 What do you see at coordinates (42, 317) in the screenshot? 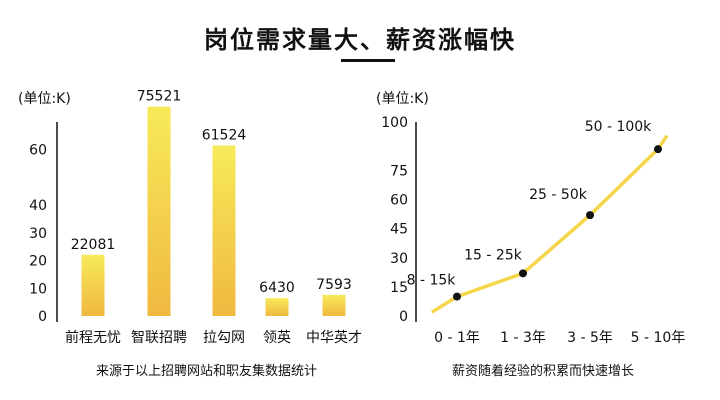
I see `bar-chart-y-tick-label: 0` at bounding box center [42, 317].